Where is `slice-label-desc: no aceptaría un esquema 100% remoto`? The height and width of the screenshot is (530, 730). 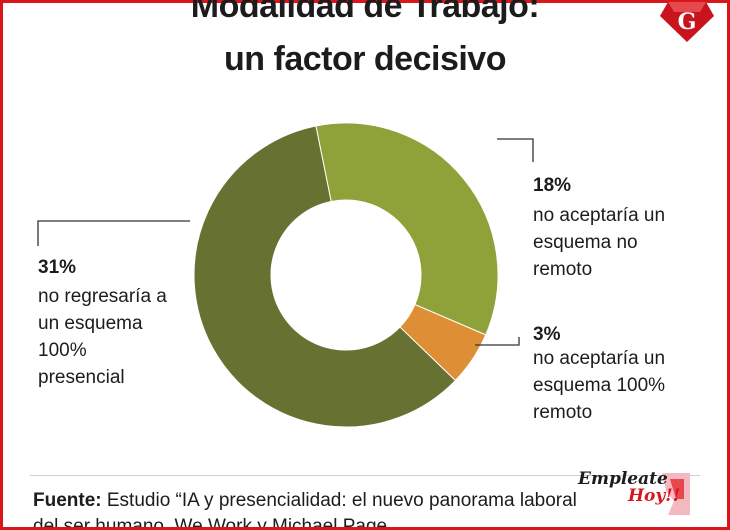
slice-label-desc: no aceptaría un esquema 100% remoto is located at coordinates (599, 385).